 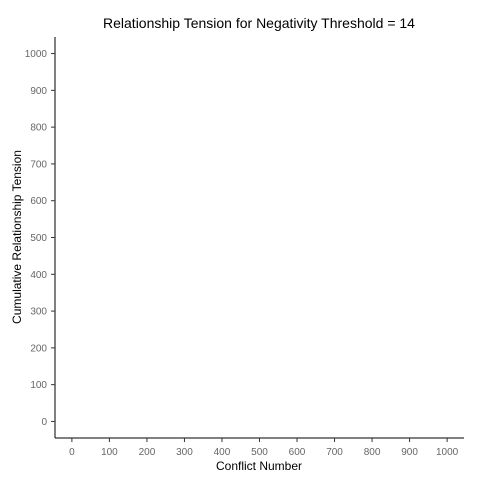 What do you see at coordinates (38, 91) in the screenshot?
I see `y-tick-label: 900` at bounding box center [38, 91].